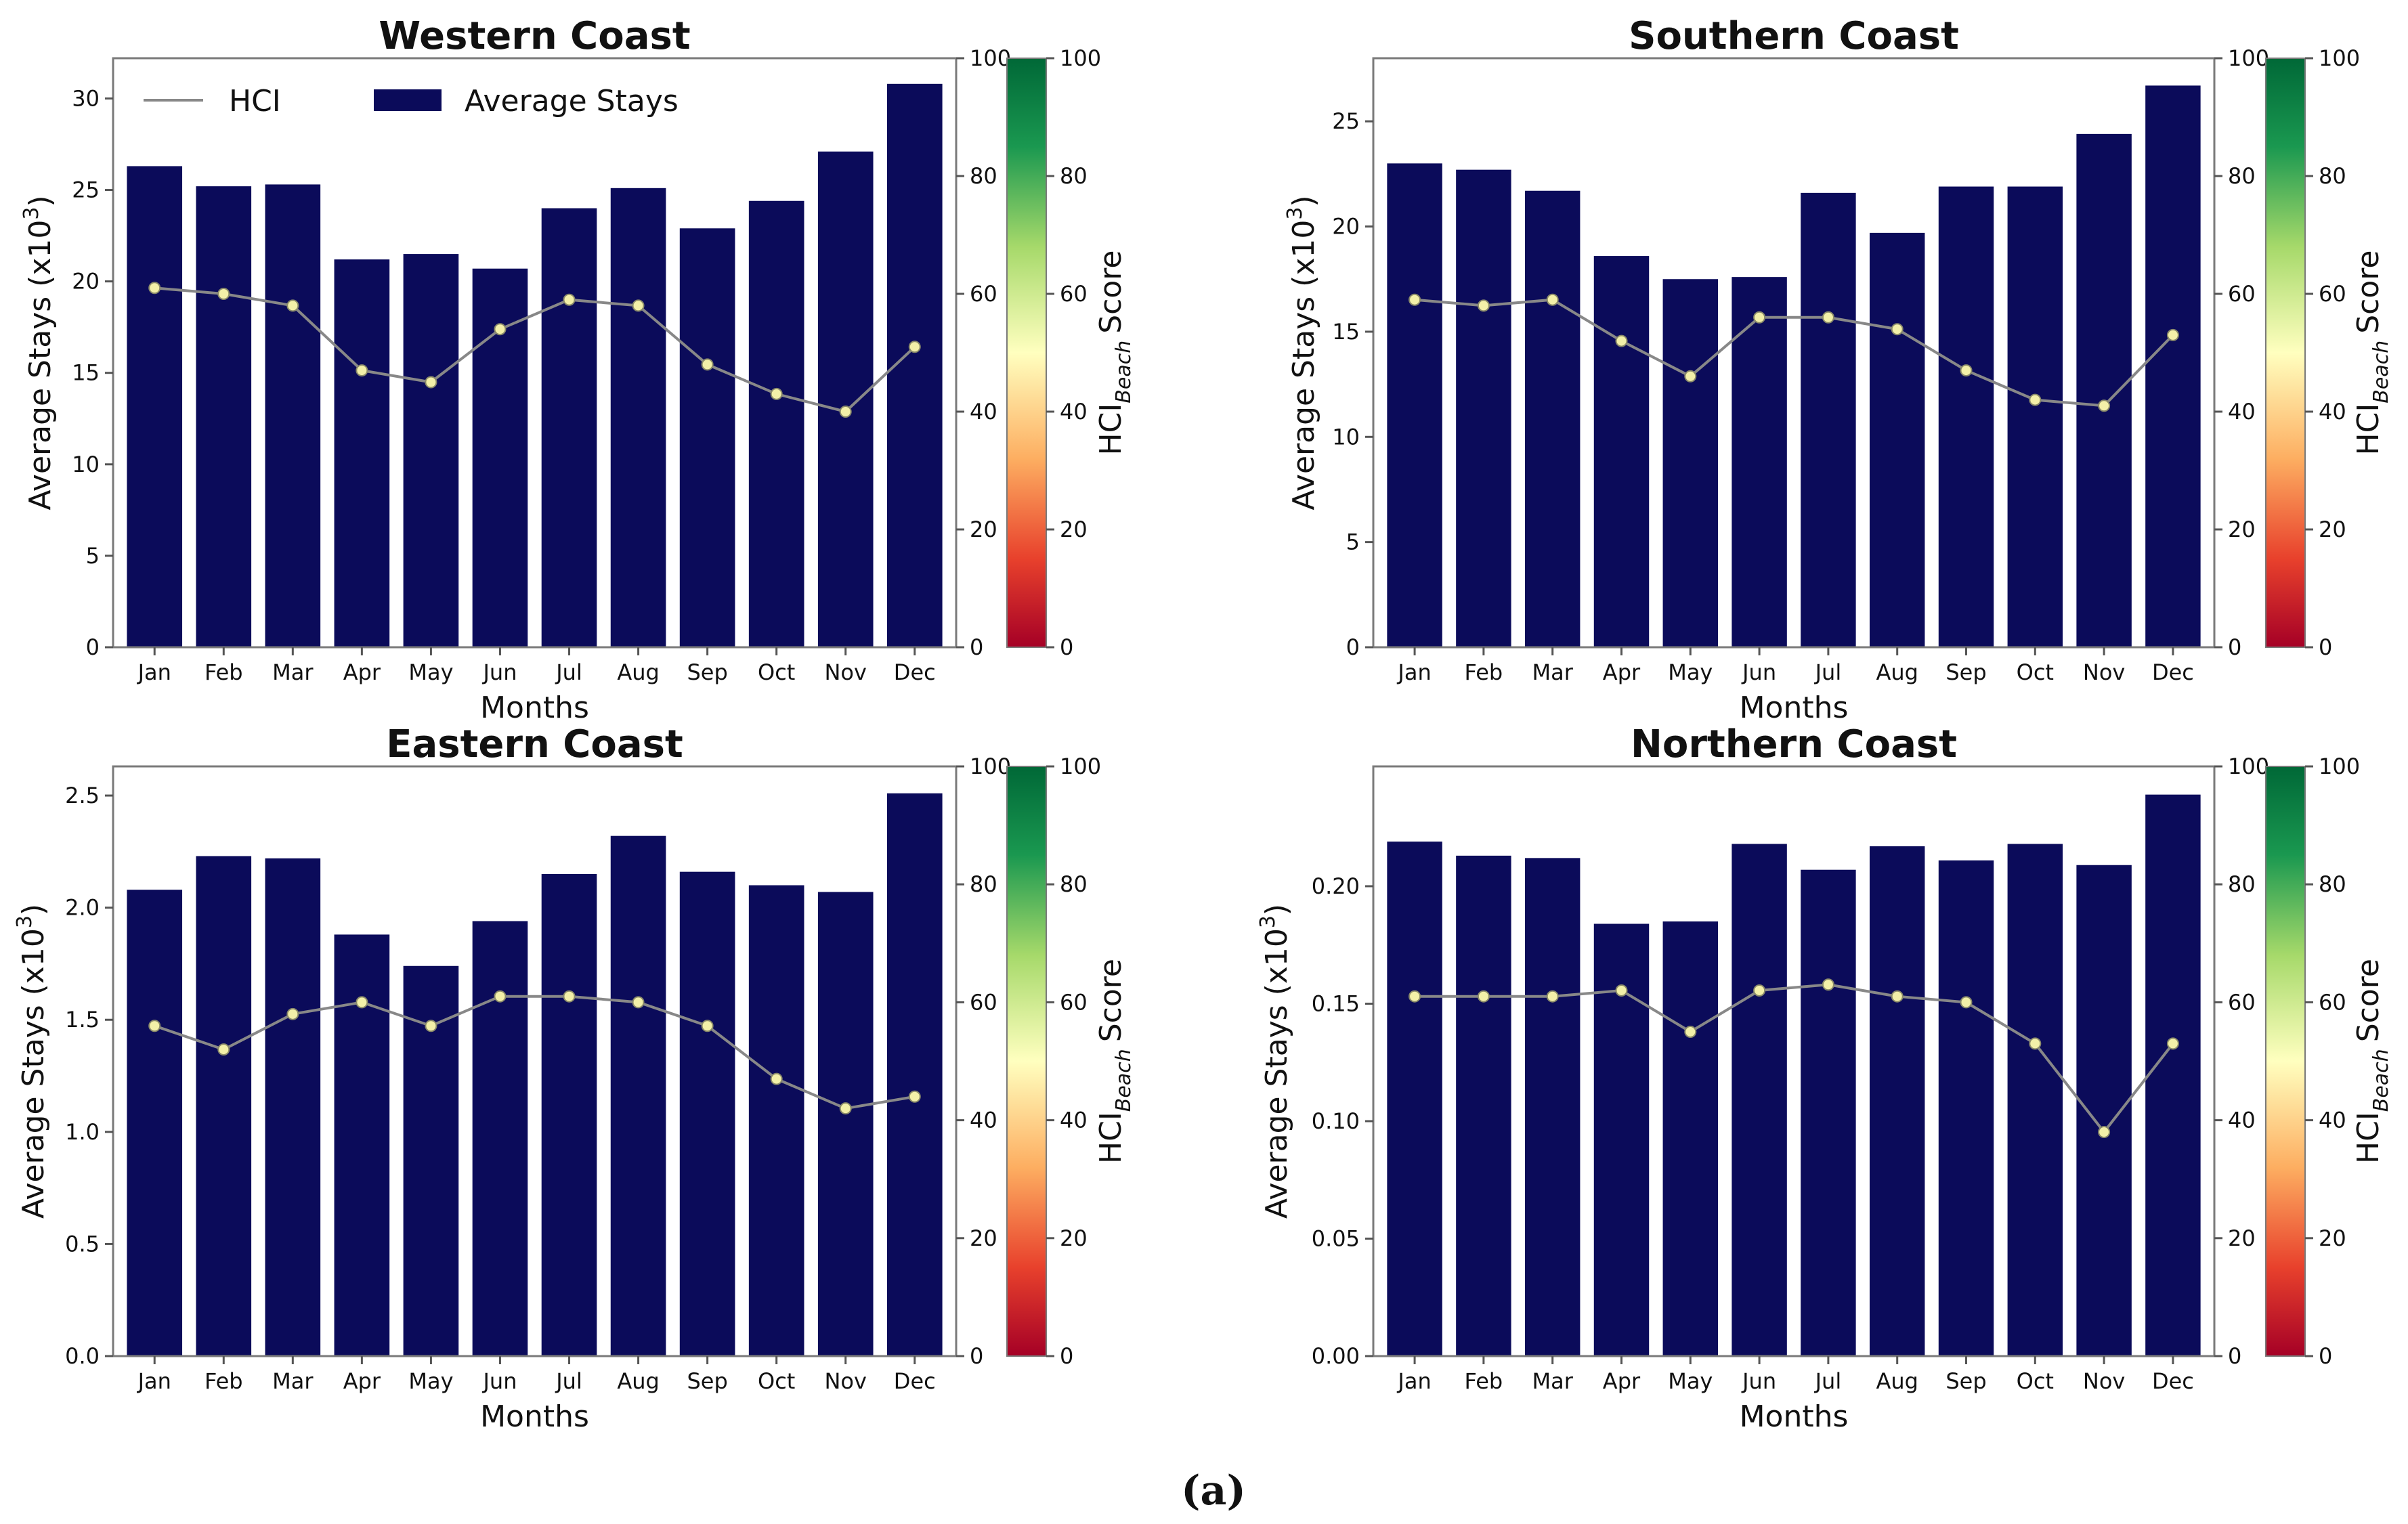  What do you see at coordinates (1295, 213) in the screenshot?
I see `y-axis-label-superscript: 3` at bounding box center [1295, 213].